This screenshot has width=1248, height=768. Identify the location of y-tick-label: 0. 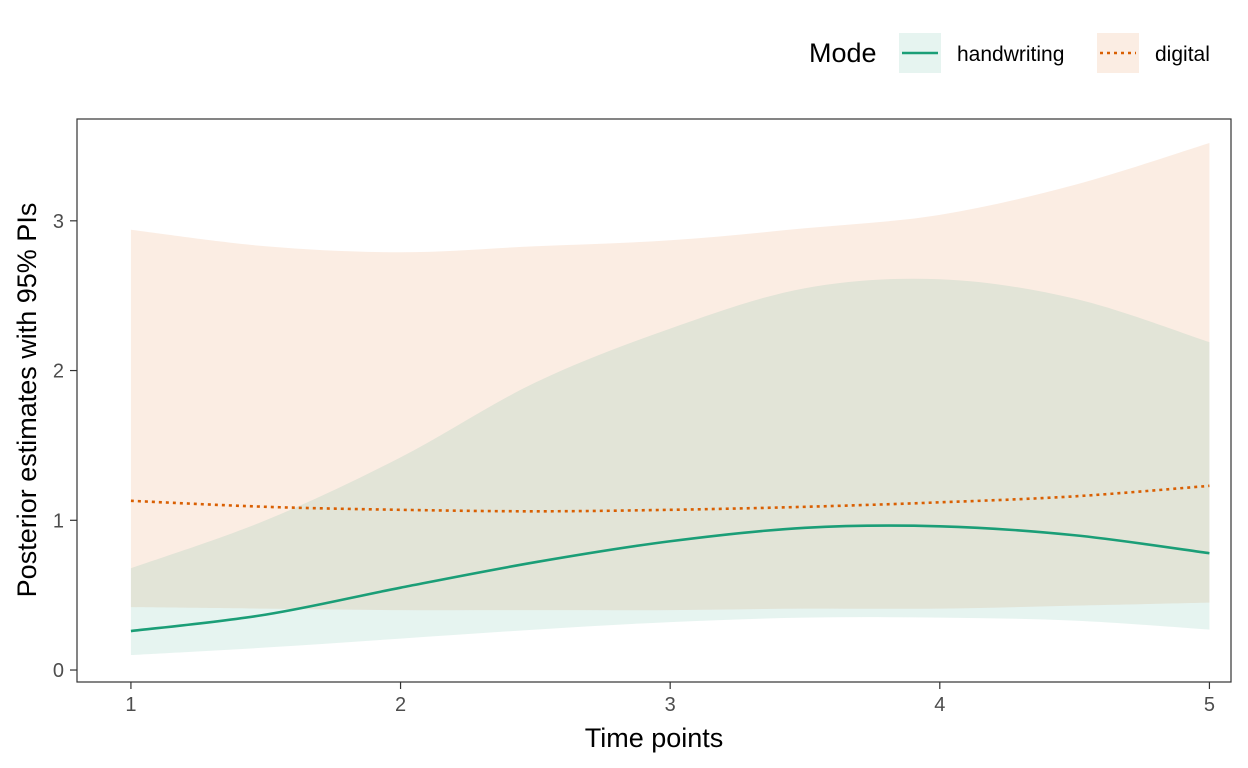
(58, 671).